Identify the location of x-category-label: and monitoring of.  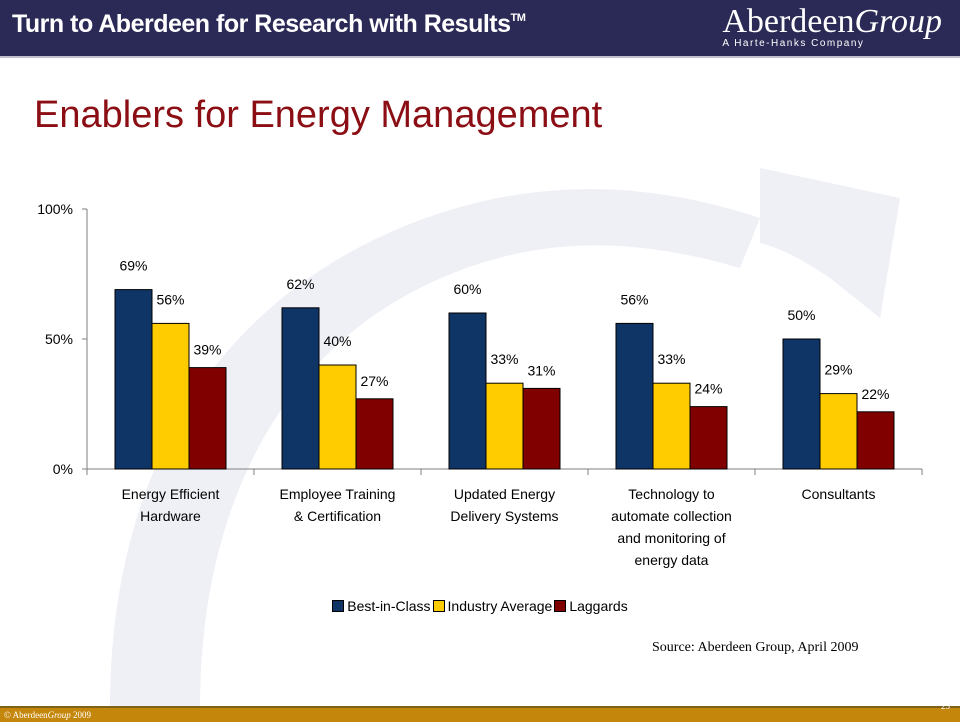
(671, 538).